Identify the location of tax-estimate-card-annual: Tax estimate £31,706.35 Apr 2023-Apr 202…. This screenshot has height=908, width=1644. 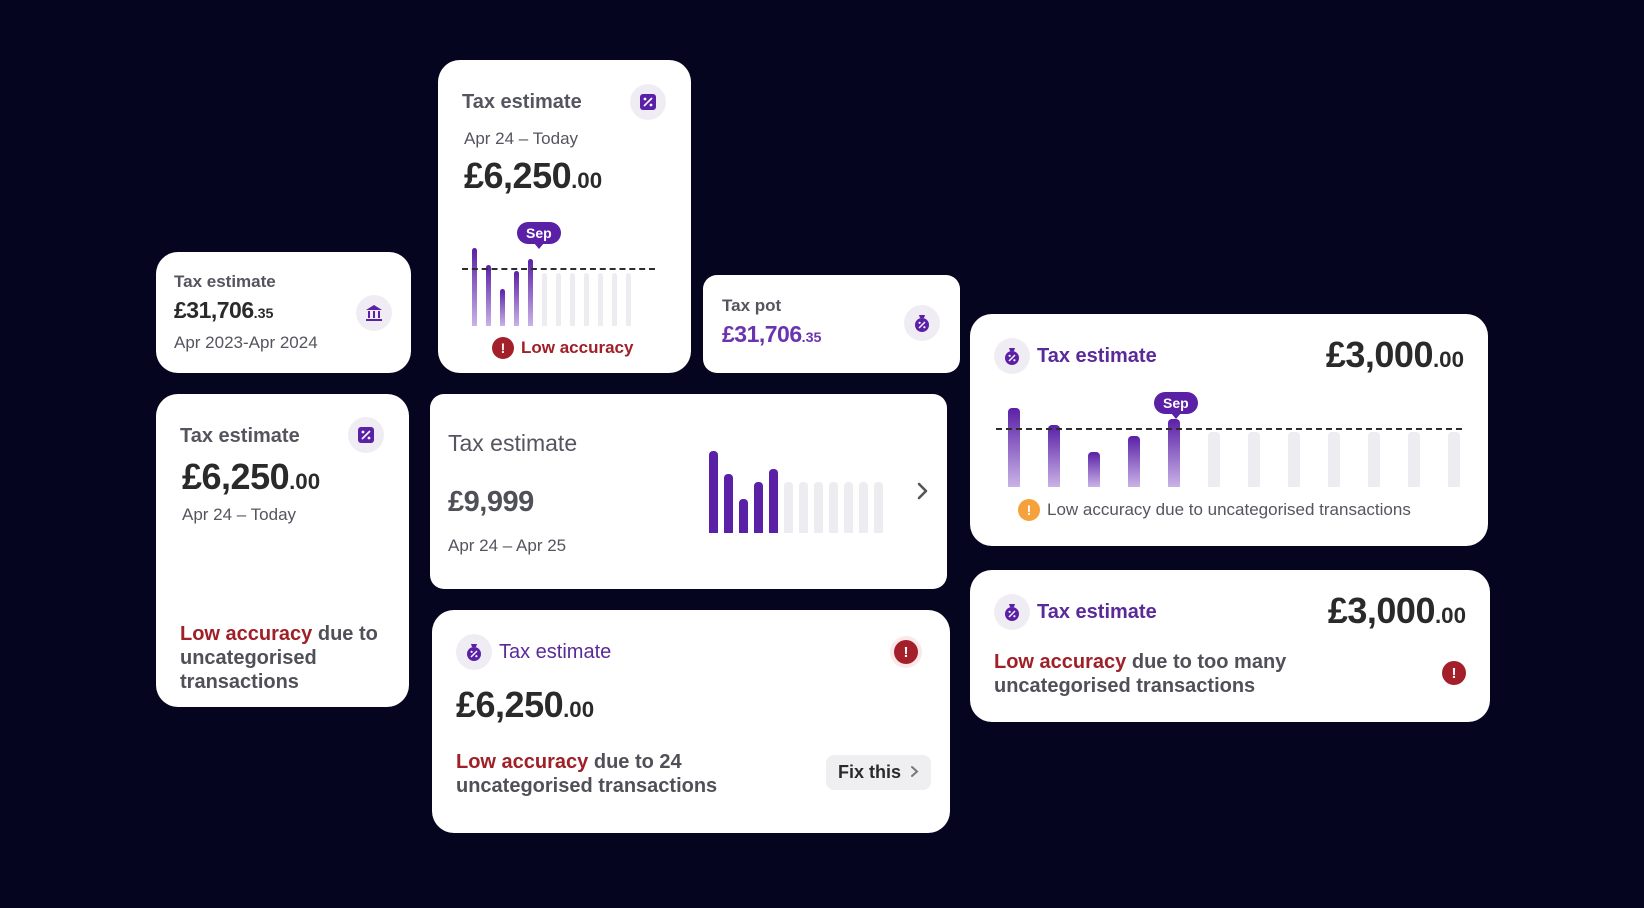
(283, 312).